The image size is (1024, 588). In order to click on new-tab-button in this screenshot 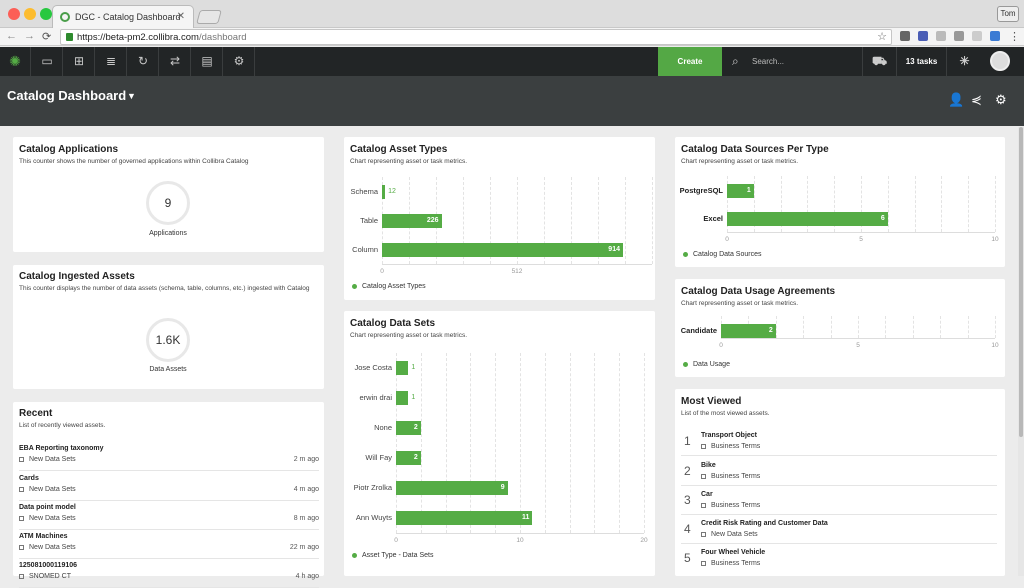, I will do `click(209, 17)`.